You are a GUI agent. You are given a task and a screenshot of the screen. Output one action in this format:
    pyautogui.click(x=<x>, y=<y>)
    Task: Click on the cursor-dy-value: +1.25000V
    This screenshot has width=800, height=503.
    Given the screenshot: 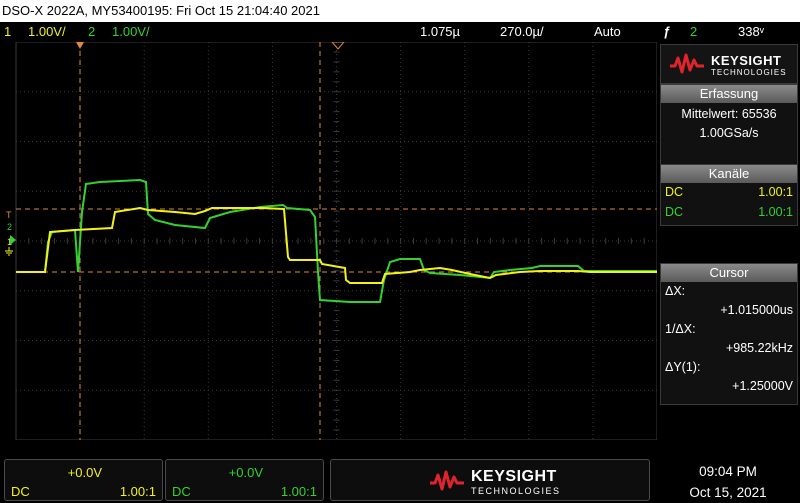 What is the action you would take?
    pyautogui.click(x=762, y=386)
    